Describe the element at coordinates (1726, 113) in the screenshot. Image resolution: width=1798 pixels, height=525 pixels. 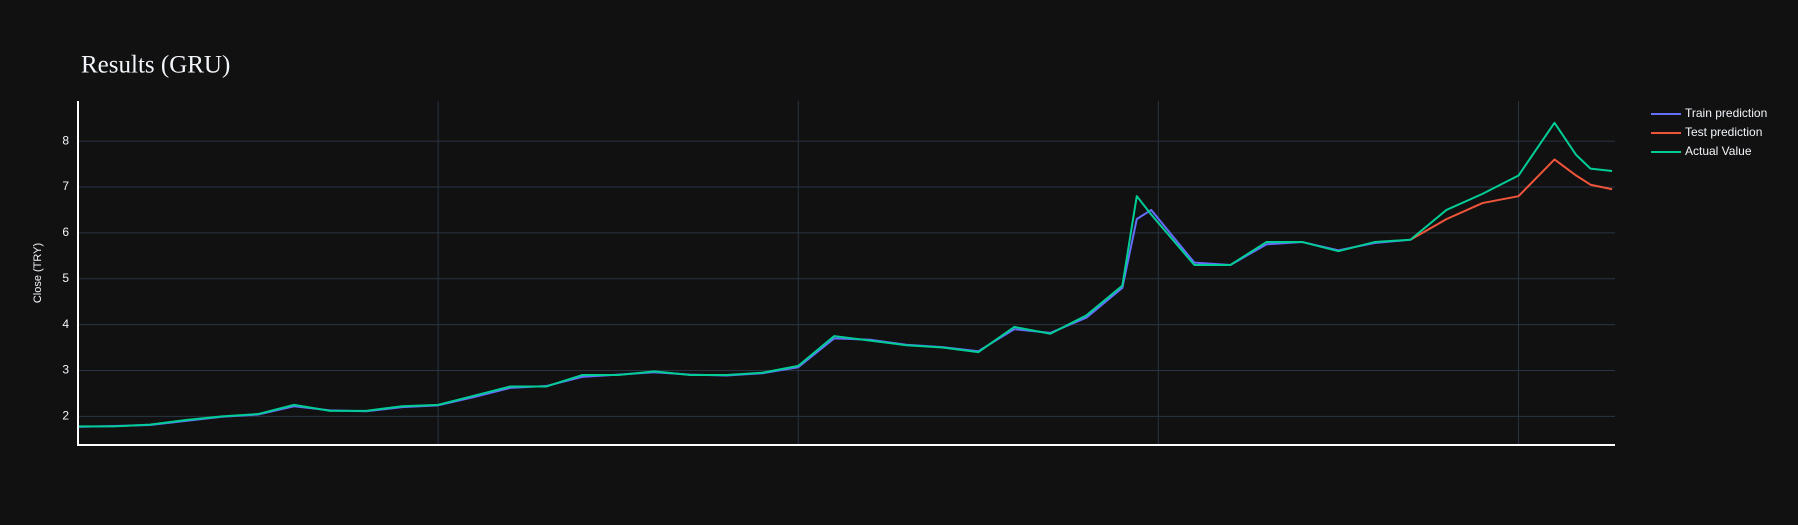
I see `legend-label: Train prediction` at that location.